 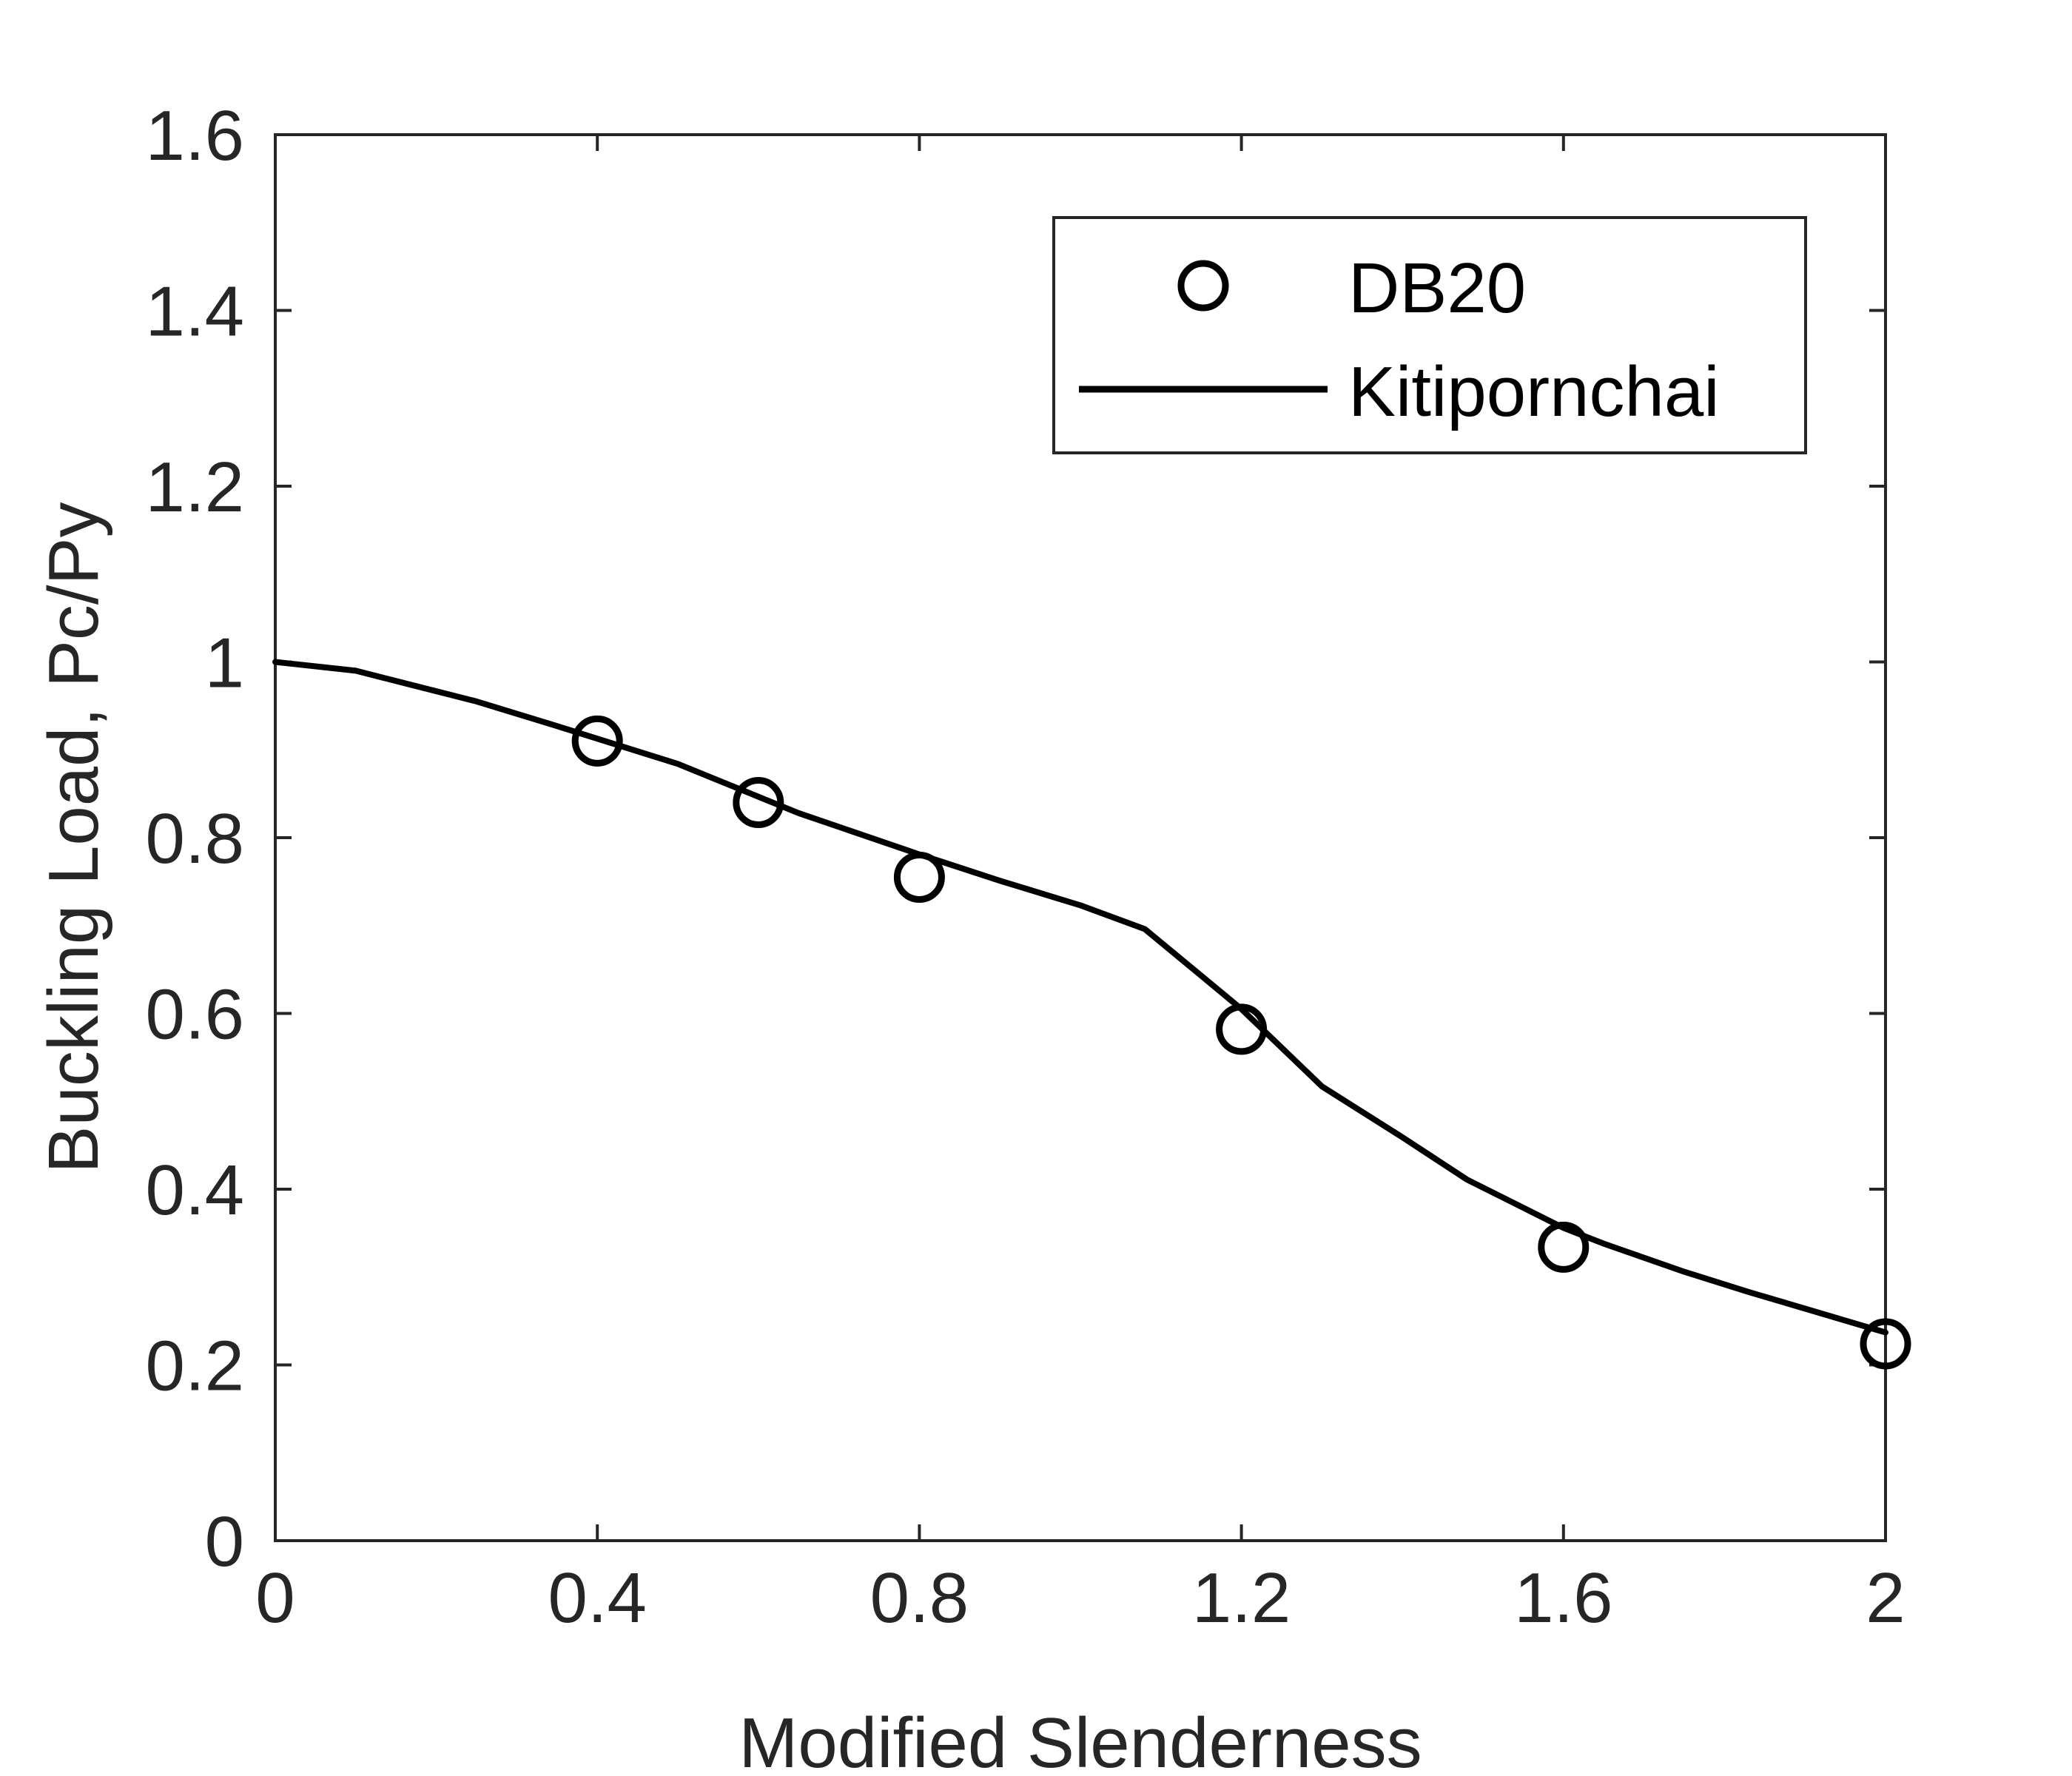 What do you see at coordinates (597, 1598) in the screenshot?
I see `x-tick-label: 0.4` at bounding box center [597, 1598].